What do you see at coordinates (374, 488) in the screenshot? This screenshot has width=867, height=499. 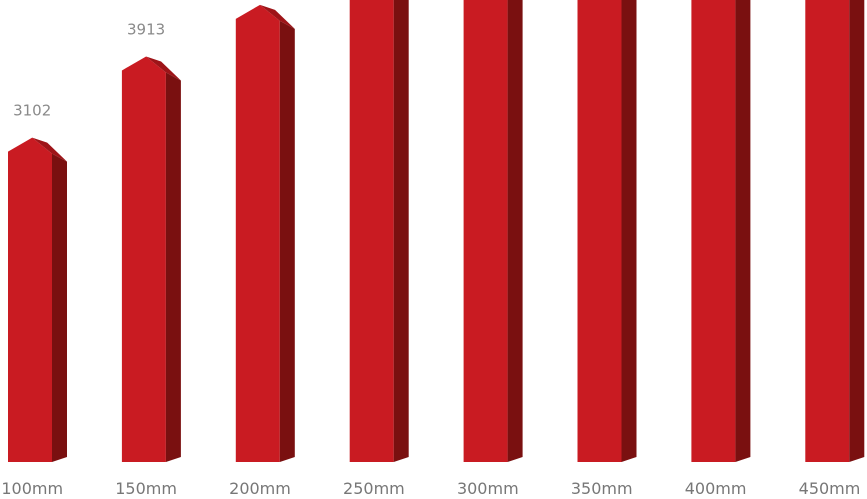 I see `category-label: 250mm` at bounding box center [374, 488].